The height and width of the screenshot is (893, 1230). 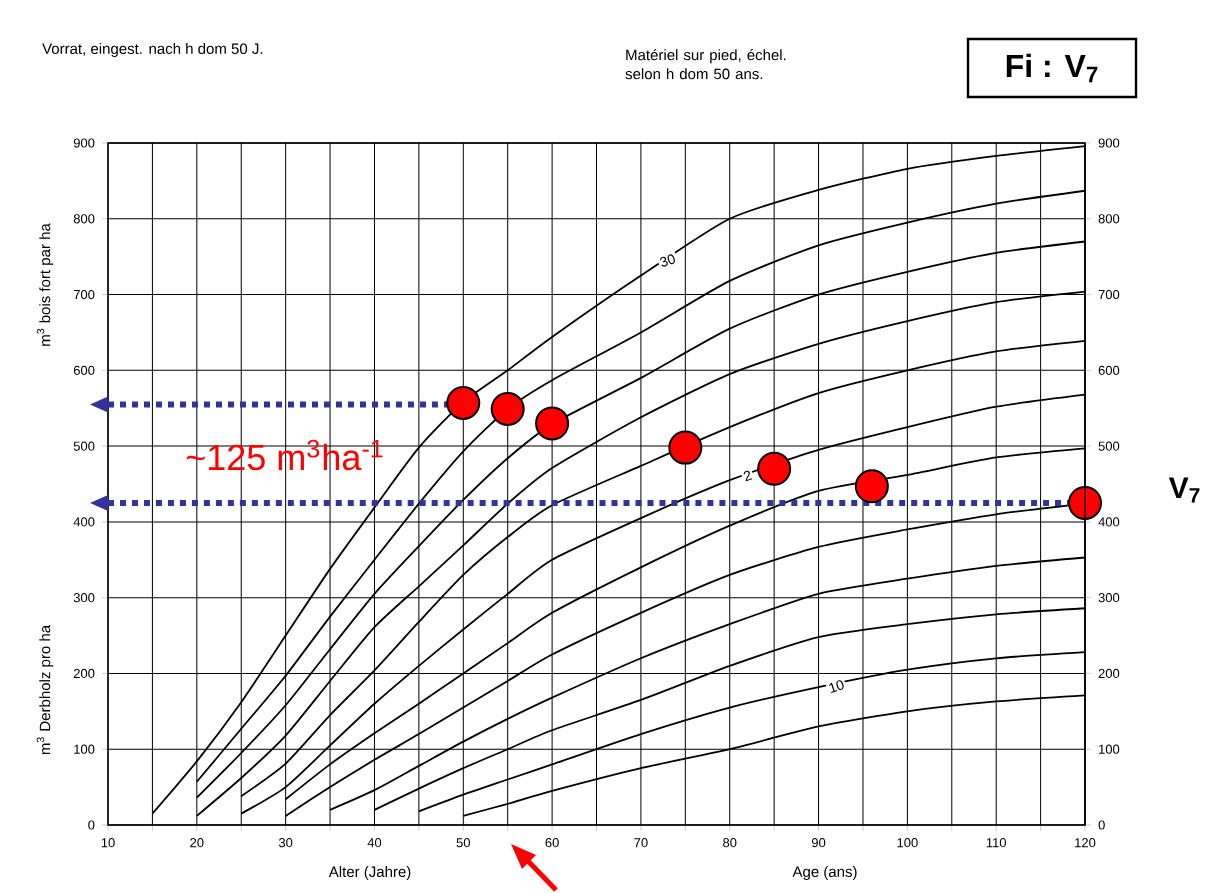 What do you see at coordinates (91, 825) in the screenshot?
I see `y-tick-label: 0` at bounding box center [91, 825].